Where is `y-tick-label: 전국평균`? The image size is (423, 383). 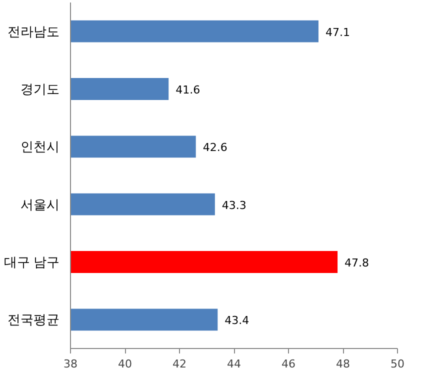 y-tick-label: 전국평균 is located at coordinates (34, 320).